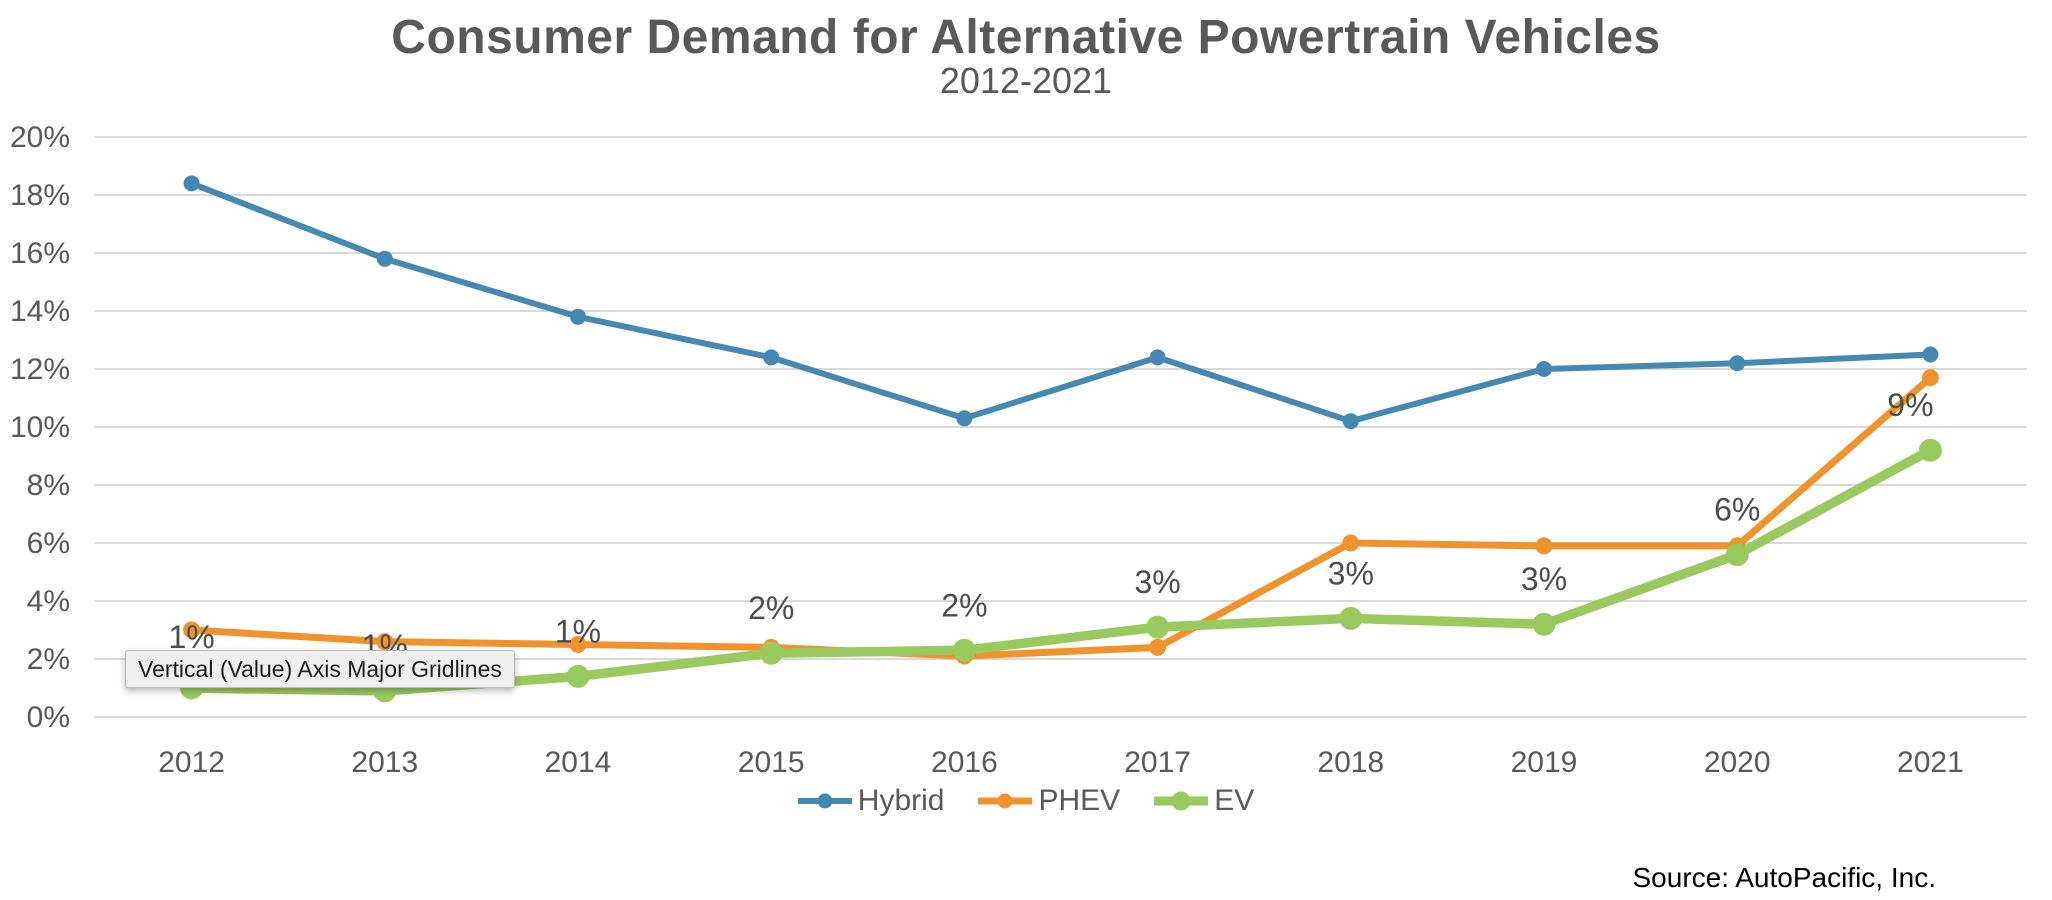 This screenshot has width=2052, height=900. What do you see at coordinates (1930, 762) in the screenshot?
I see `x-tick-2021: 2021` at bounding box center [1930, 762].